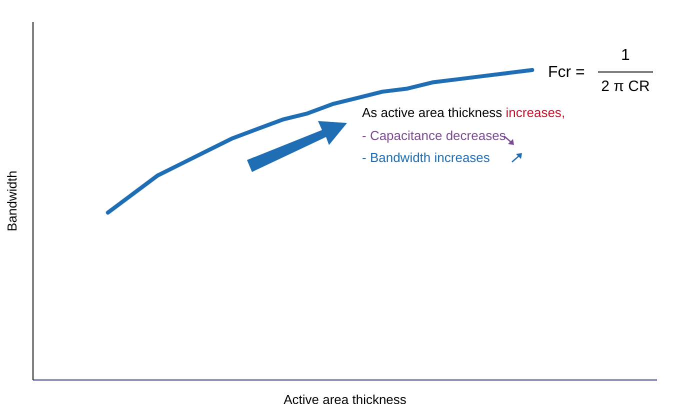 The image size is (681, 404). Describe the element at coordinates (426, 157) in the screenshot. I see `annotation: - Bandwidth increases` at that location.